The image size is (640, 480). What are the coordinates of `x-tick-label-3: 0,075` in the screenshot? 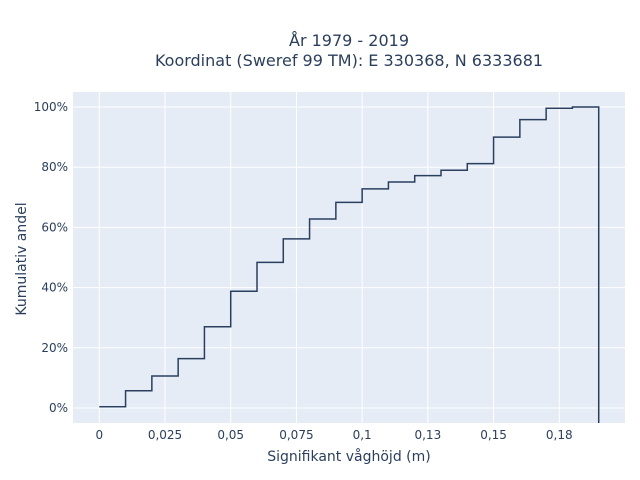 It's located at (296, 435).